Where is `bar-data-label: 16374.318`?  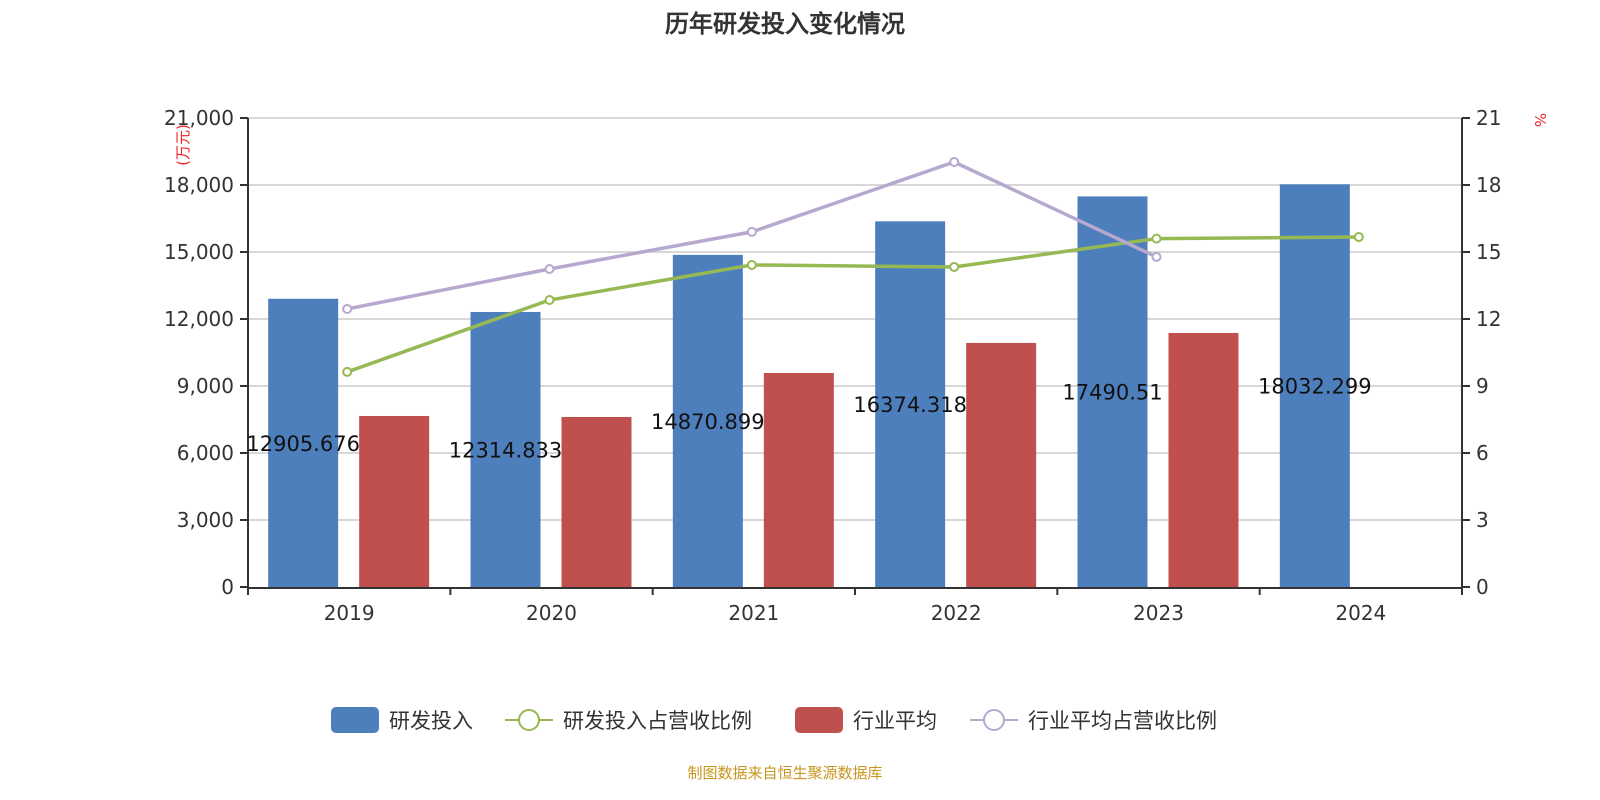
bar-data-label: 16374.318 is located at coordinates (910, 405).